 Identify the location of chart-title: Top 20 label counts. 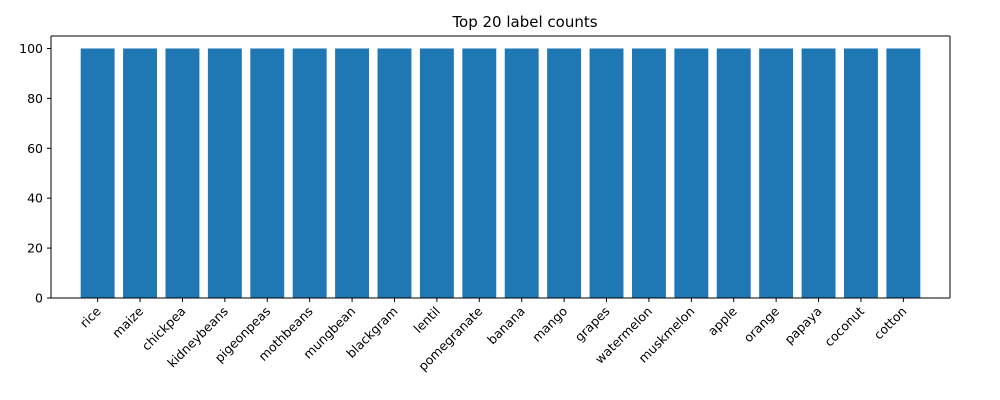
(524, 22).